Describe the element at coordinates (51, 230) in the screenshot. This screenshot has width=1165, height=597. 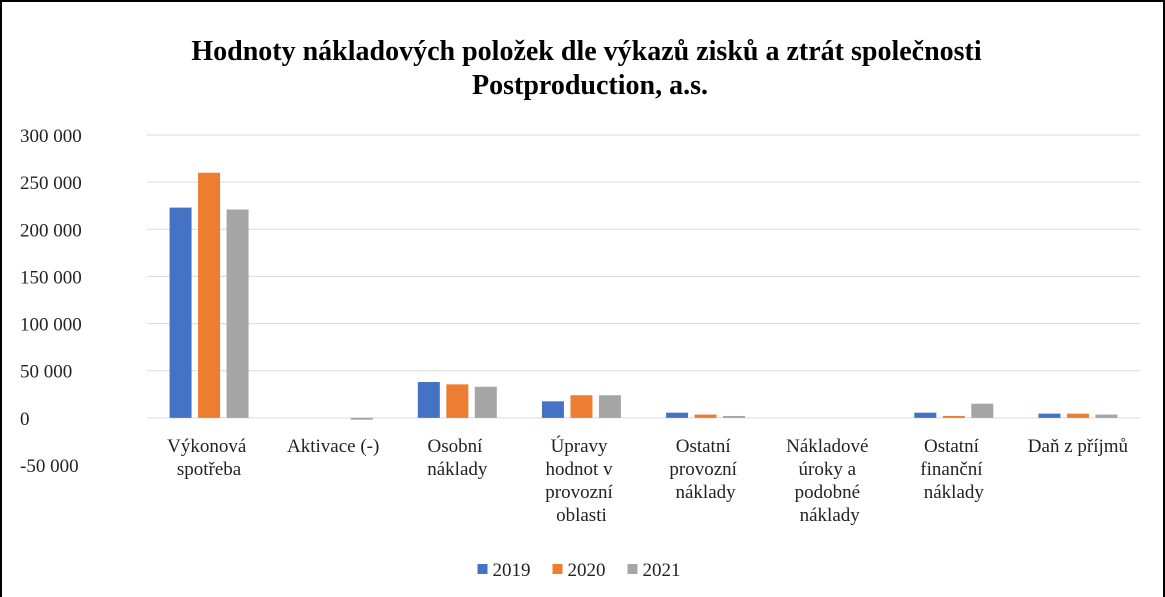
I see `y-tick-label: 200 000` at that location.